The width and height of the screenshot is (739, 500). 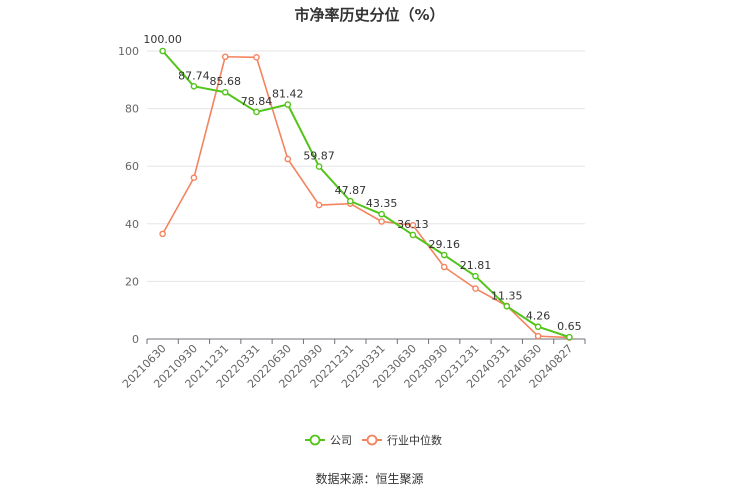 What do you see at coordinates (351, 190) in the screenshot?
I see `data-label: 47.87` at bounding box center [351, 190].